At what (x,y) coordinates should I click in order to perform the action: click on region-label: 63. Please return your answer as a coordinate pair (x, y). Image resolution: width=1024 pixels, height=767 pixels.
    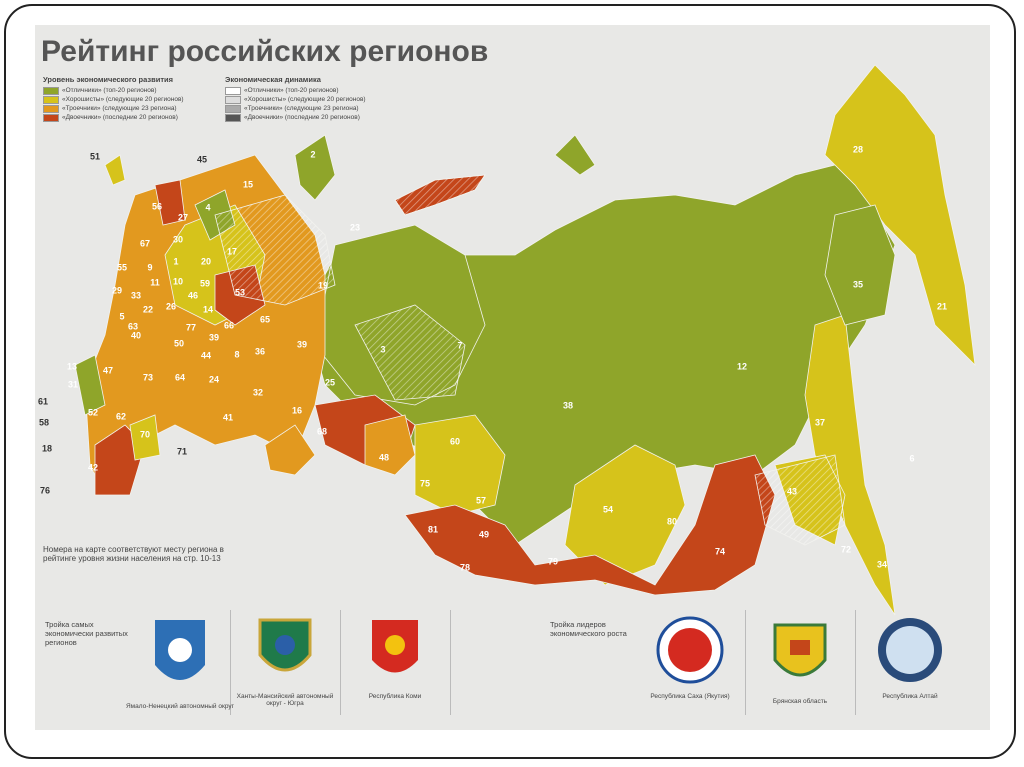
    Looking at the image, I should click on (133, 326).